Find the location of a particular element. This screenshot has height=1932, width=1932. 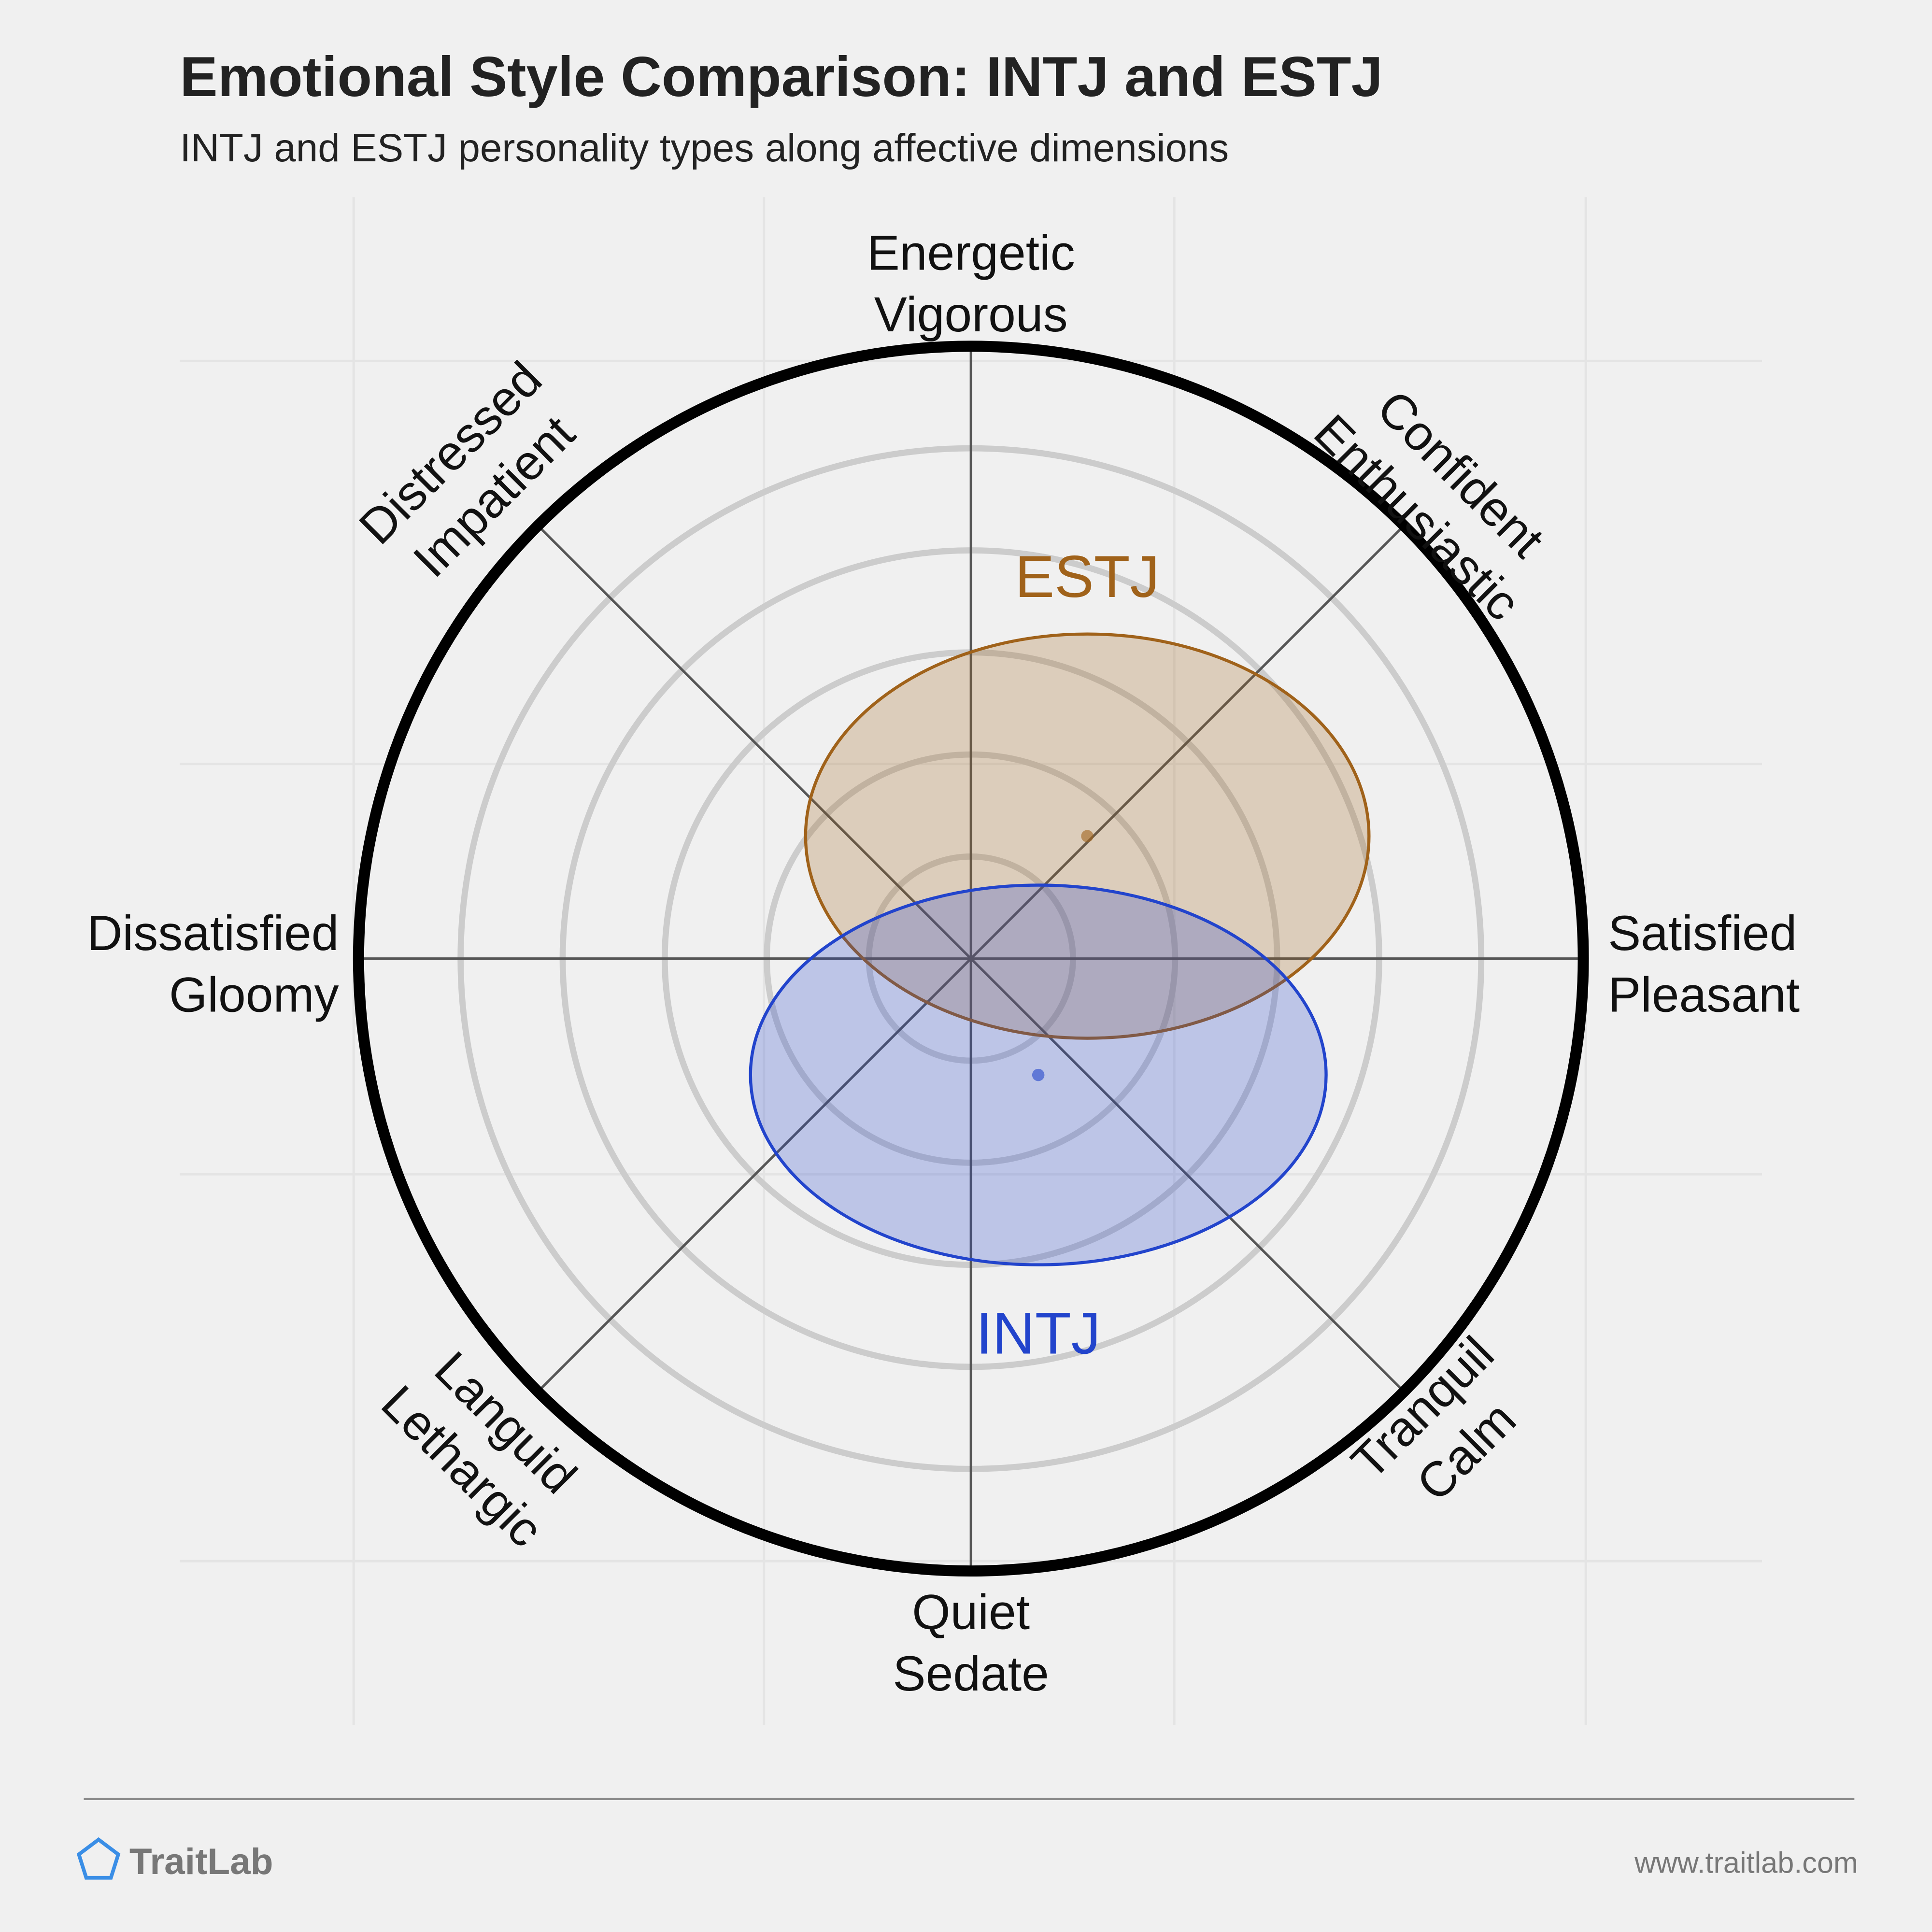

axis-label: Energetic Vigorous is located at coordinates (971, 284).